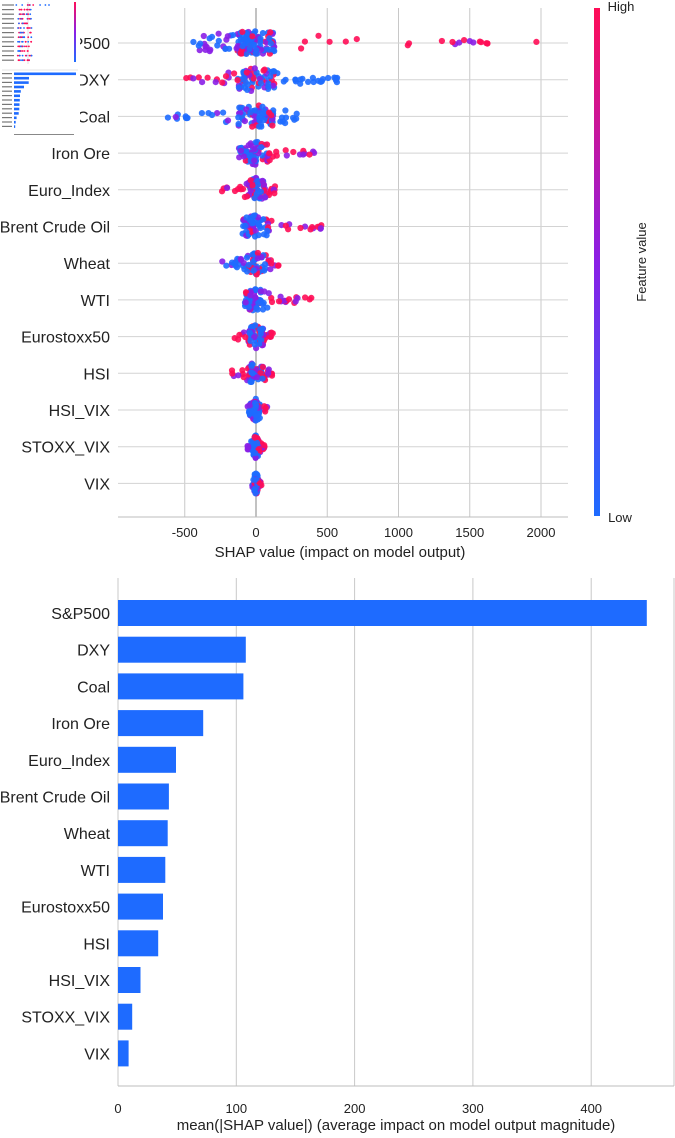 This screenshot has height=1138, width=675. Describe the element at coordinates (129, 980) in the screenshot. I see `bar-hsi-vix` at that location.